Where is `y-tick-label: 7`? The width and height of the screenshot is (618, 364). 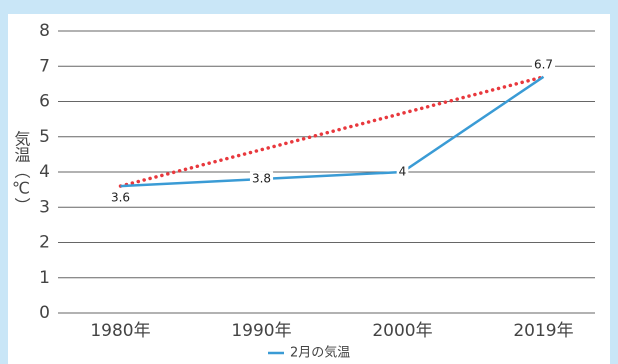 y-tick-label: 7 is located at coordinates (44, 66).